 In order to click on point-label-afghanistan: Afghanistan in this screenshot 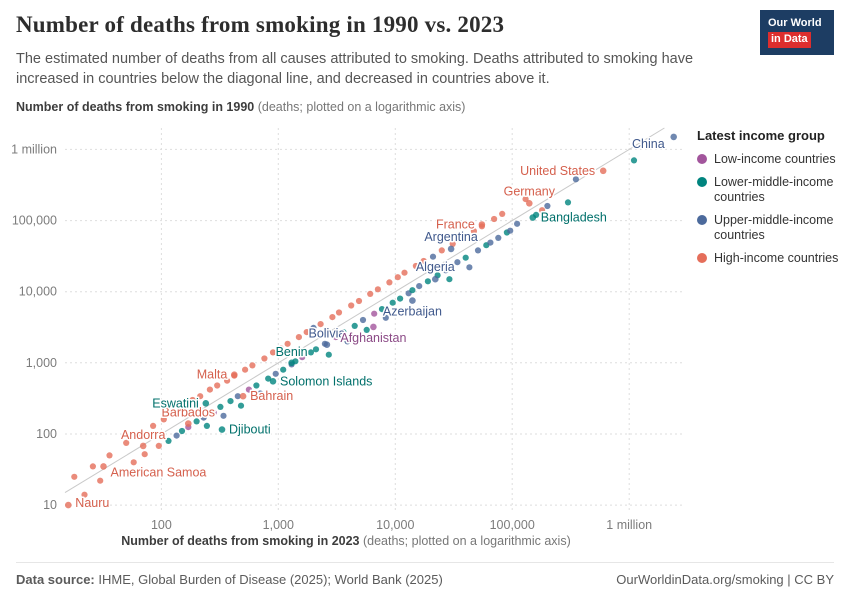, I will do `click(373, 337)`.